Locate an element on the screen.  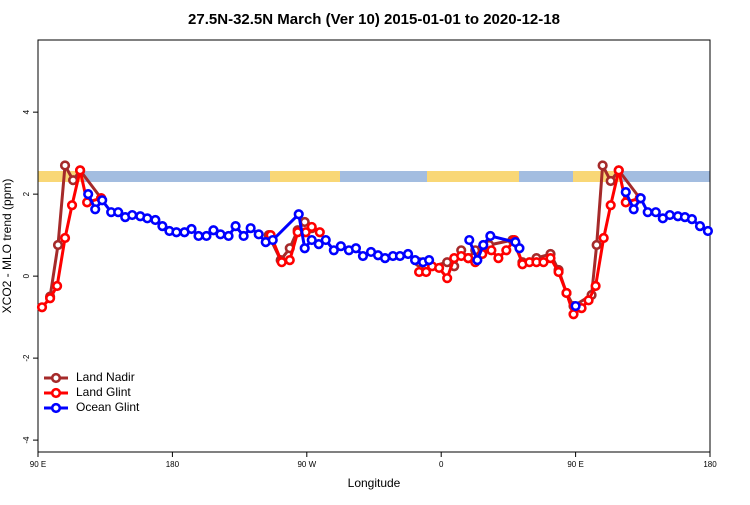
map-strip is located at coordinates (374, 176).